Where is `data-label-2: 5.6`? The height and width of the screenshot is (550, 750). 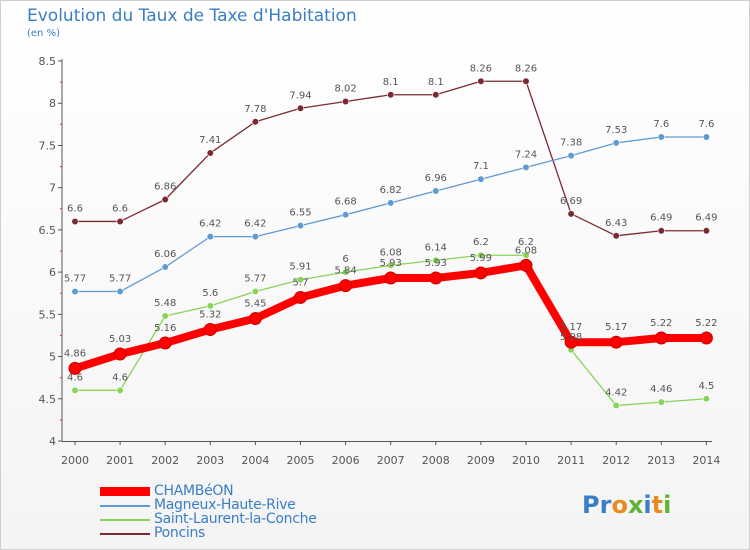
data-label-2: 5.6 is located at coordinates (210, 293).